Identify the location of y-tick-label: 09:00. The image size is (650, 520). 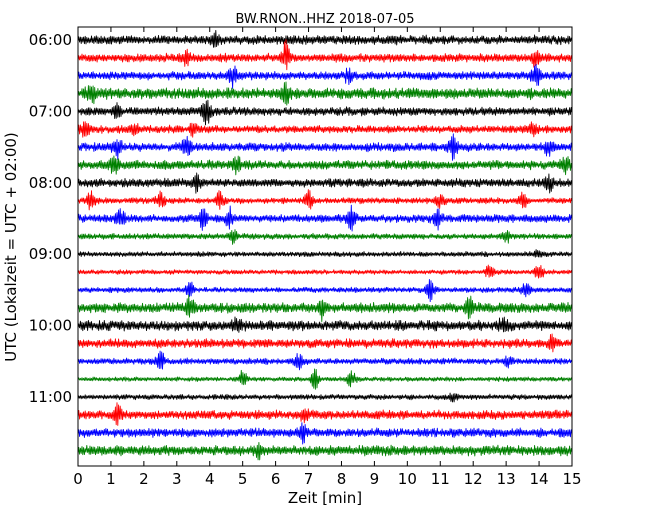
(50, 254).